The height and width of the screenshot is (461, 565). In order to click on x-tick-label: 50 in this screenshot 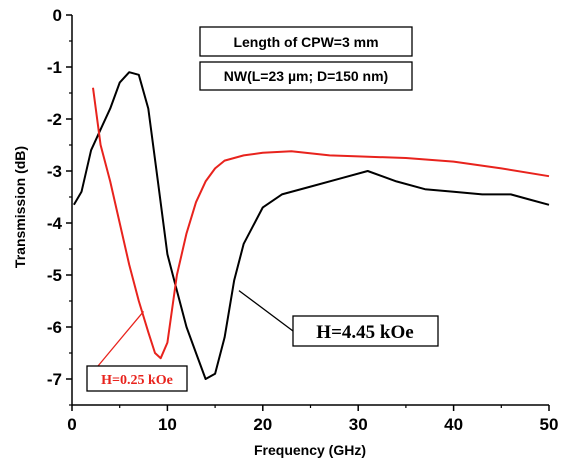, I will do `click(549, 424)`.